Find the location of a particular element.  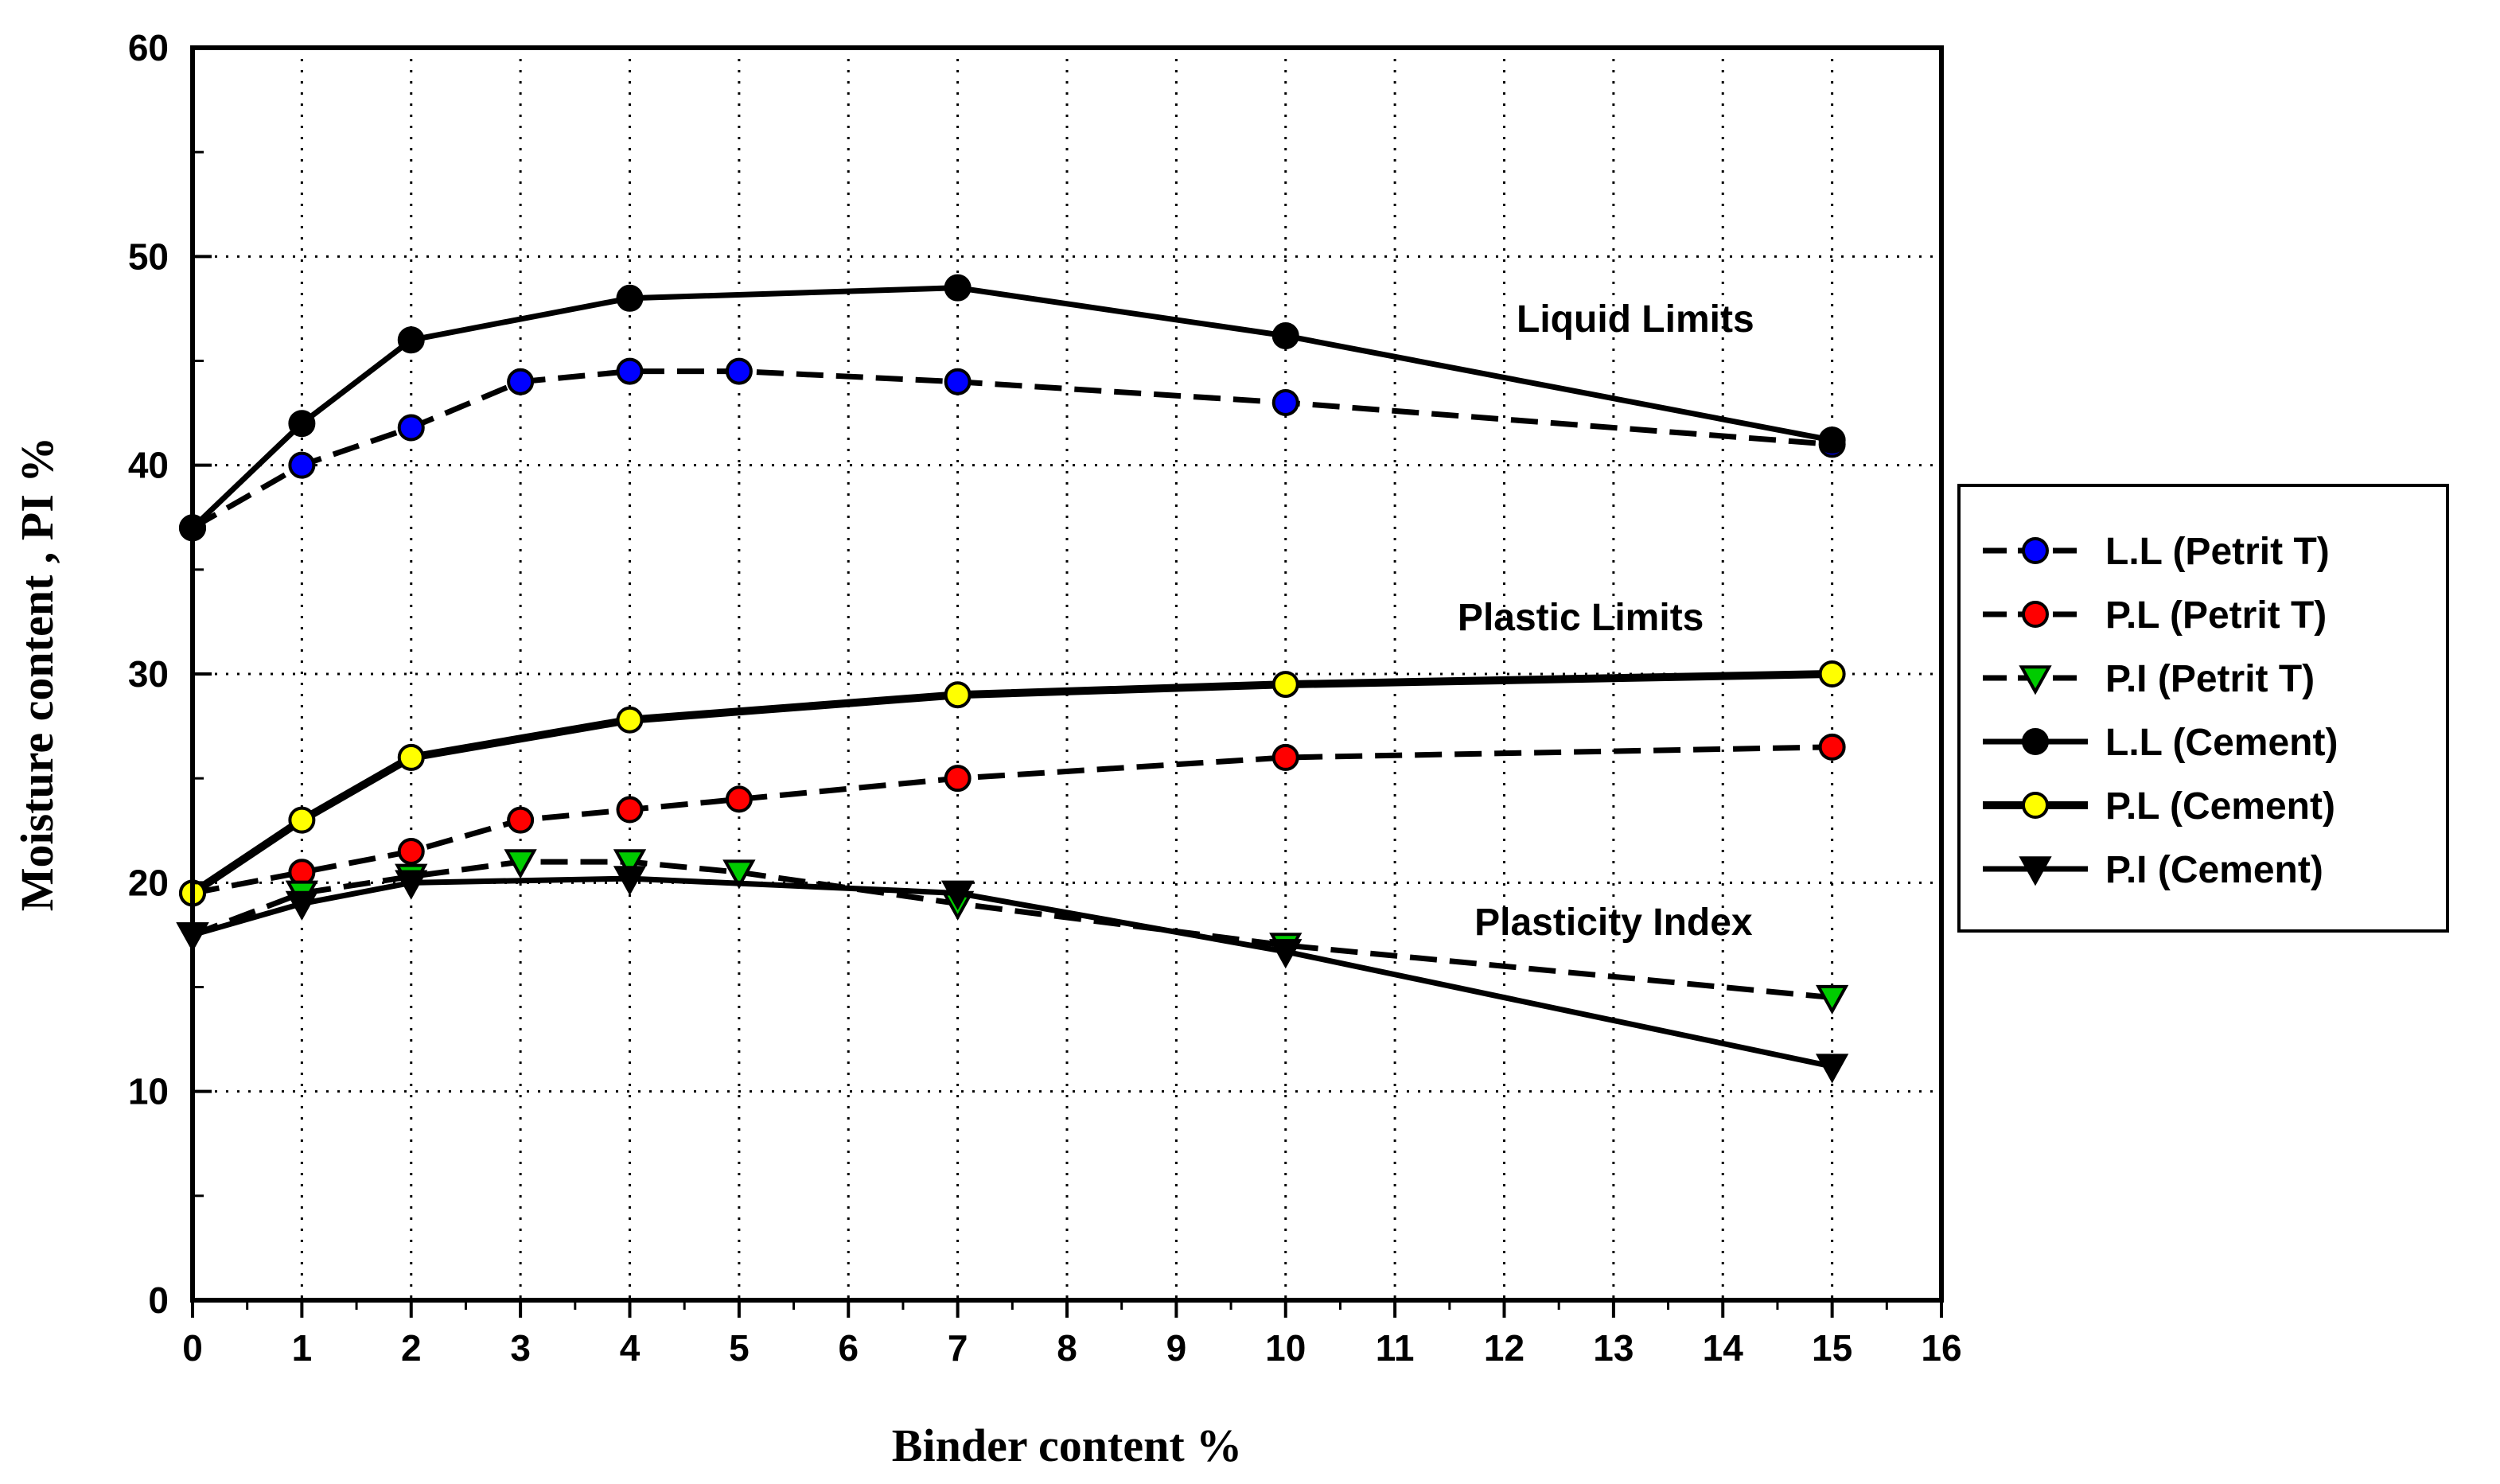

legend-label: L.L (Petrit T) is located at coordinates (2217, 552).